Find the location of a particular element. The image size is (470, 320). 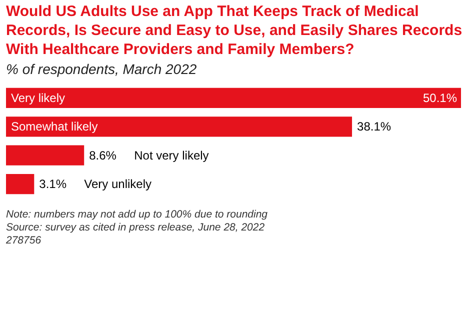

data-label: 50.1% is located at coordinates (440, 97).